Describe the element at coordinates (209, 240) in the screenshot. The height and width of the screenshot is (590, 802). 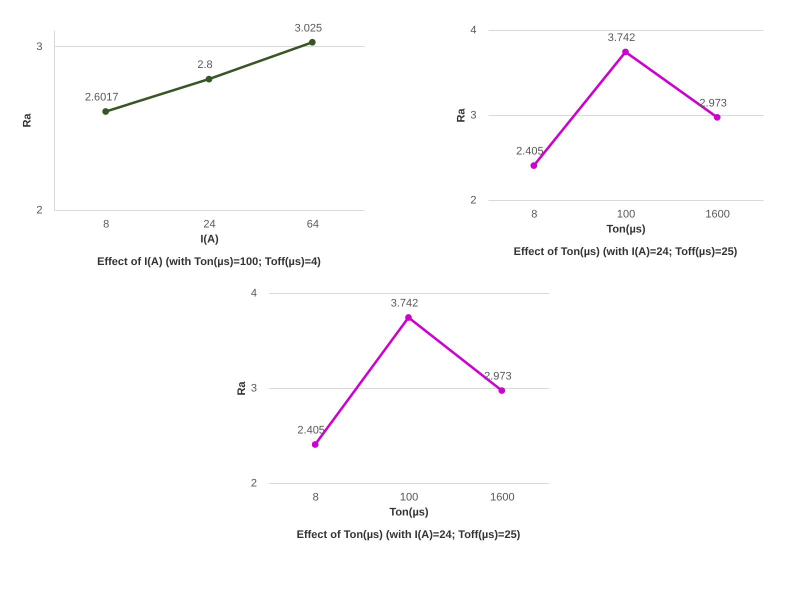
I see `x-axis-title: I(A)` at that location.